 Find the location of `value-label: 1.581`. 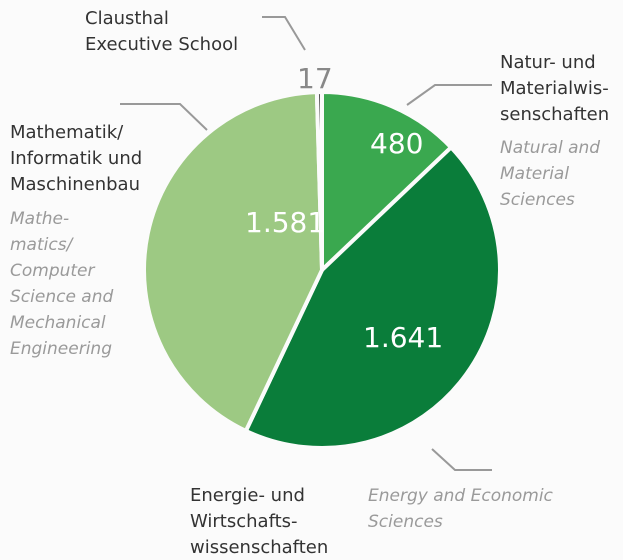

value-label: 1.581 is located at coordinates (285, 222).